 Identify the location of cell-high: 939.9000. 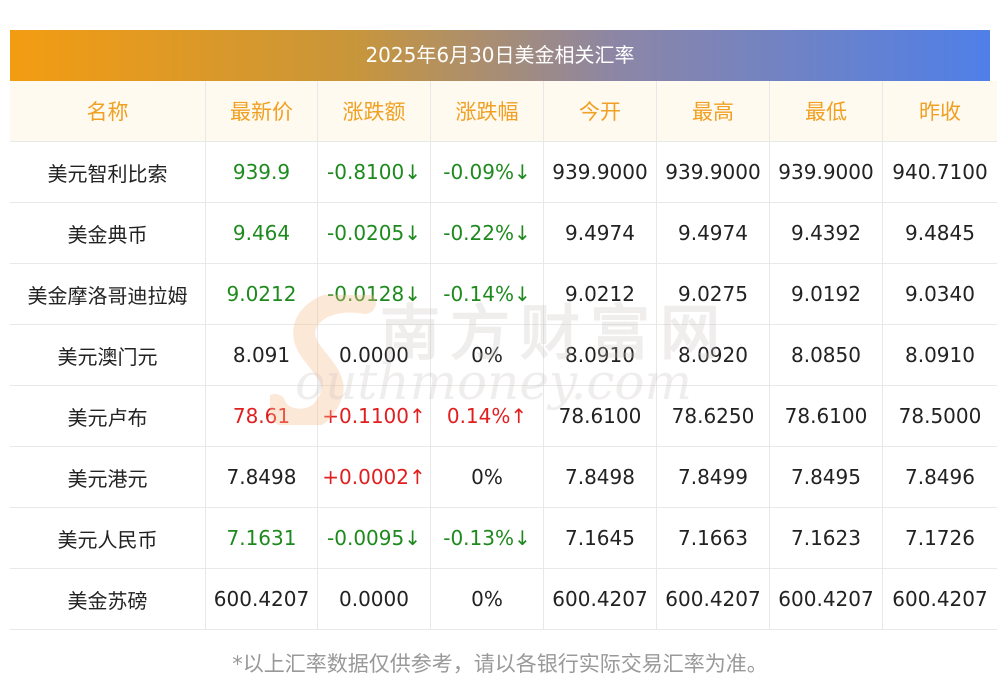
(713, 172).